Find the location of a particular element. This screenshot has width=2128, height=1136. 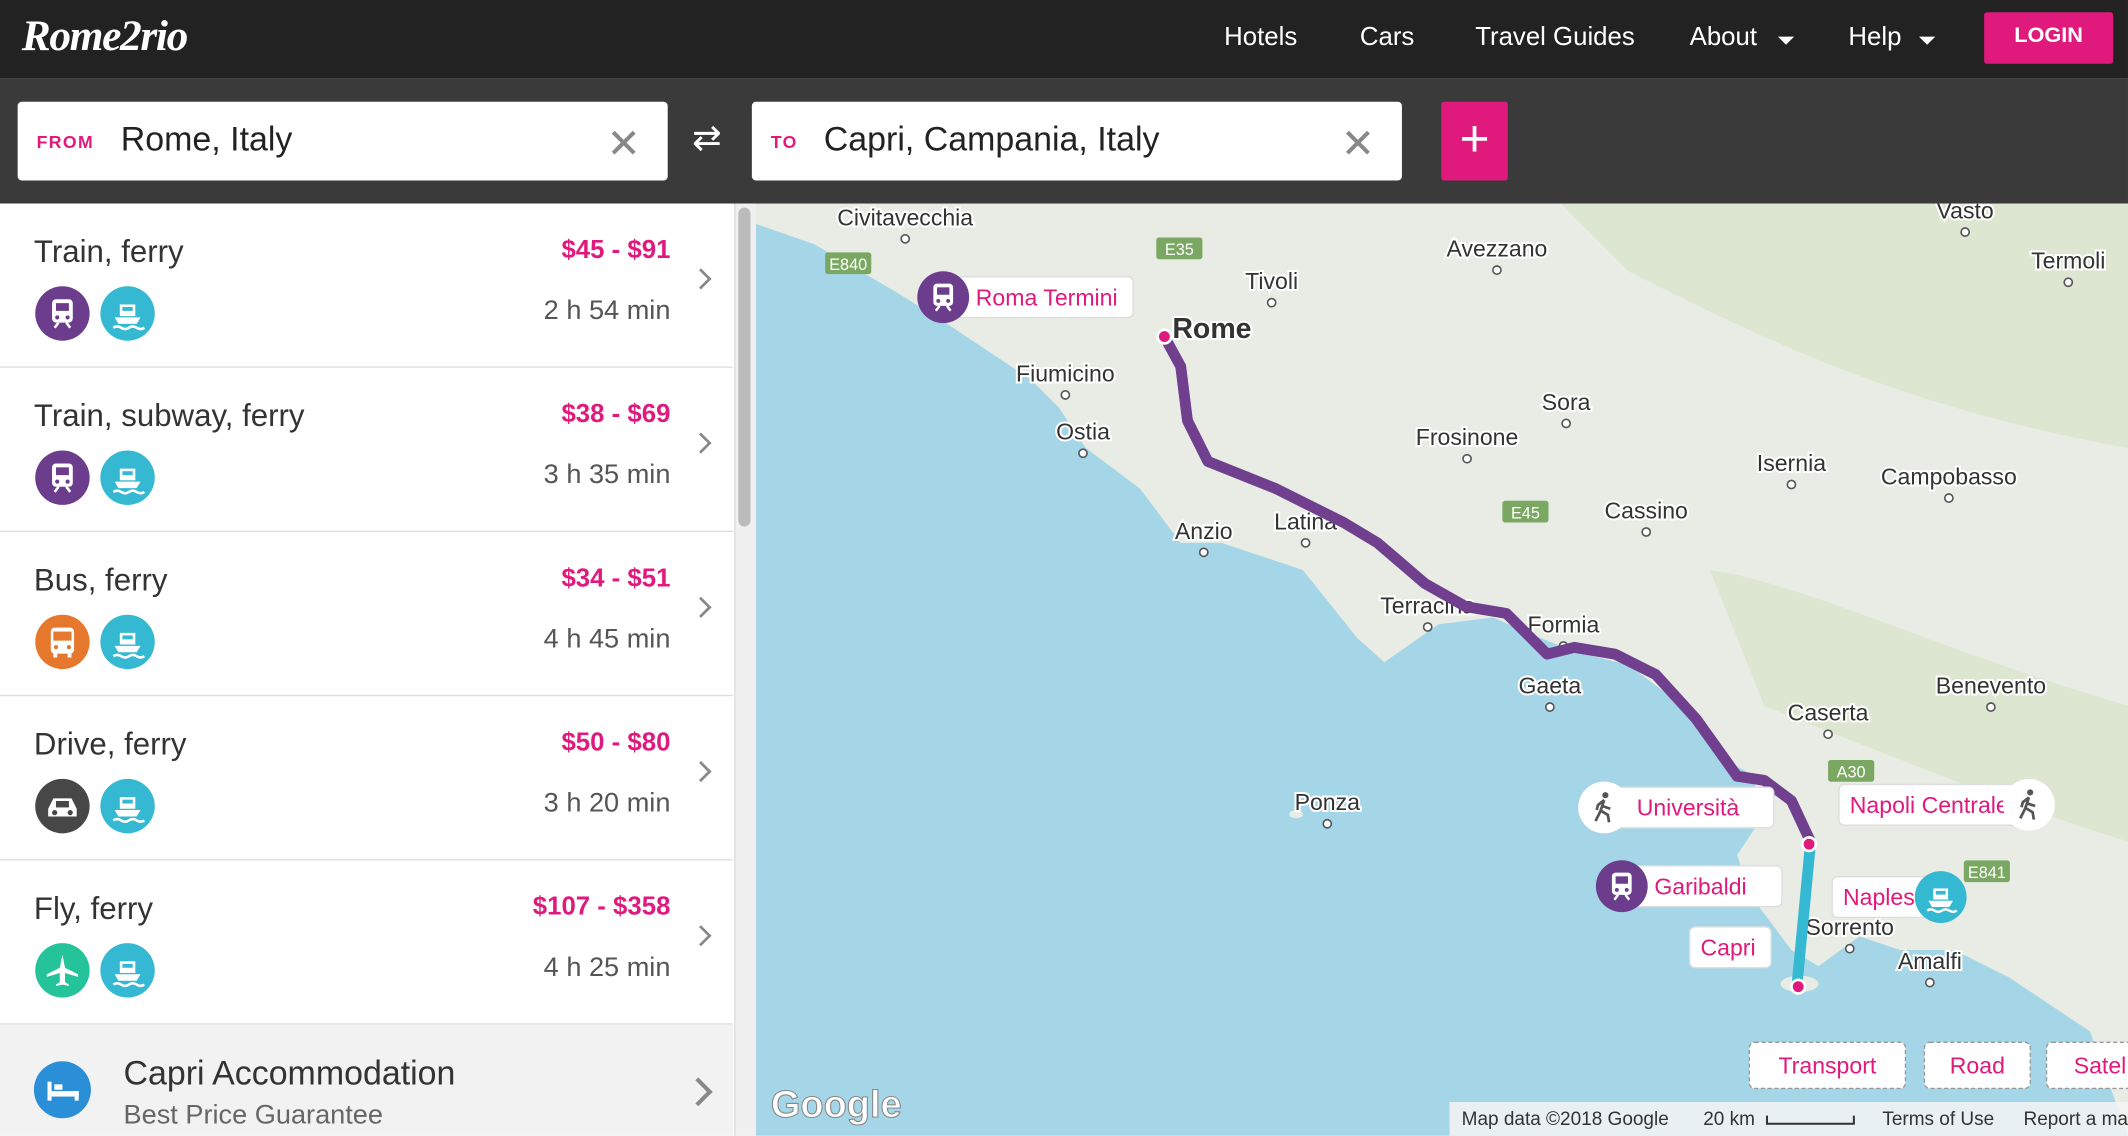

place-label: Isernia is located at coordinates (1791, 463).